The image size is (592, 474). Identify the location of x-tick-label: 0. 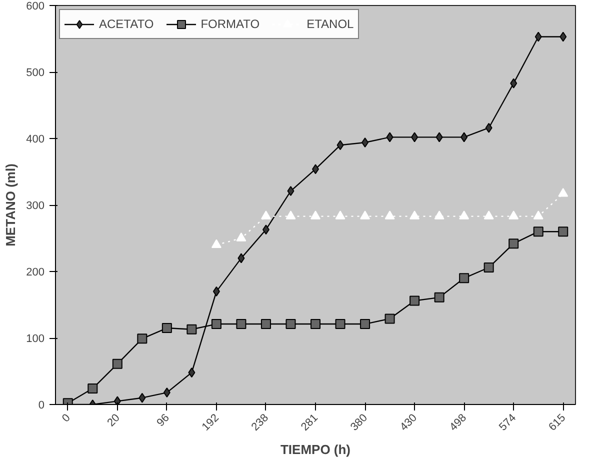
(66, 418).